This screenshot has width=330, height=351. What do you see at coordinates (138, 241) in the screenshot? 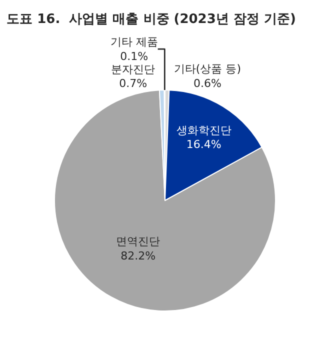
I see `slice-label: 면역진단` at bounding box center [138, 241].